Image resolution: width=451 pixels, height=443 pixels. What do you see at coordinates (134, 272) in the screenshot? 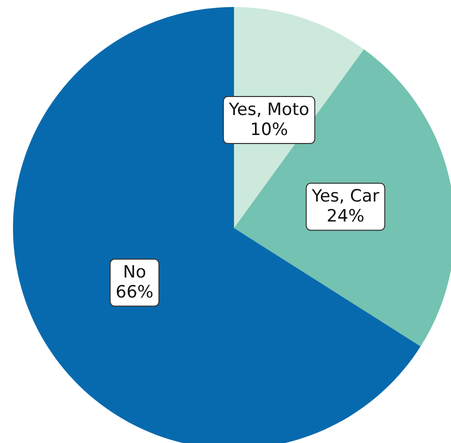
I see `slice-label: No` at bounding box center [134, 272].